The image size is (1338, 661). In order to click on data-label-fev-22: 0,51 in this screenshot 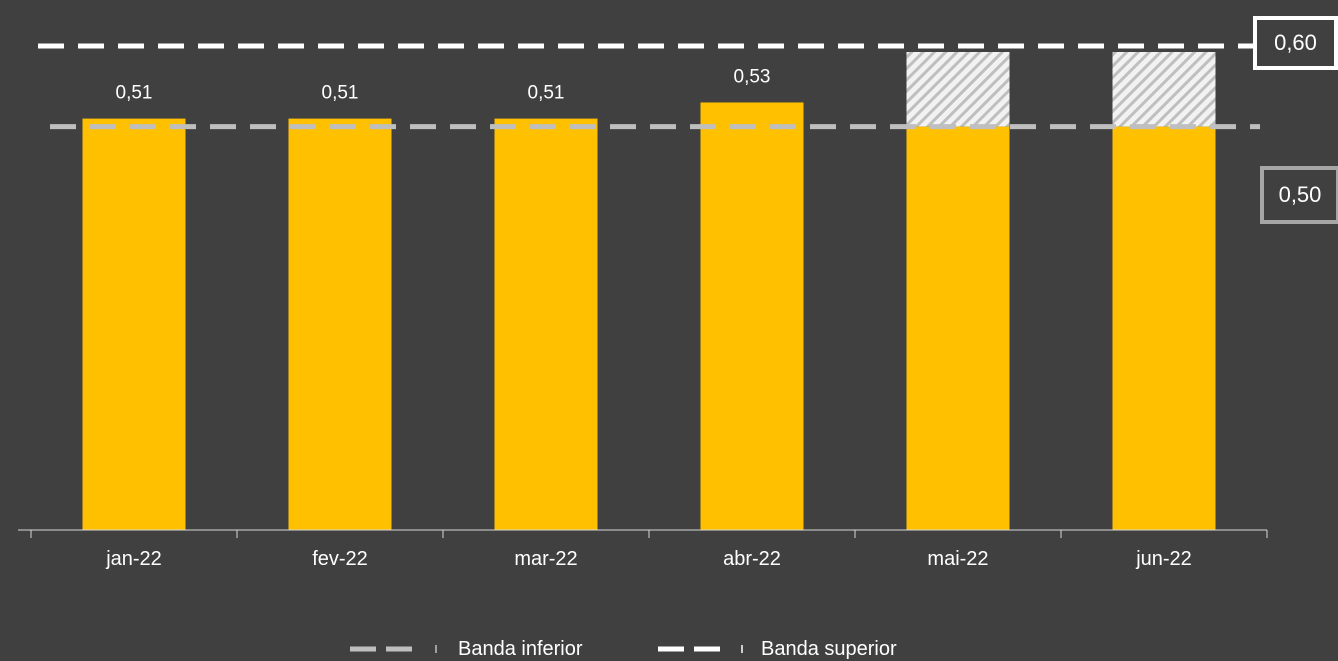, I will do `click(340, 93)`.